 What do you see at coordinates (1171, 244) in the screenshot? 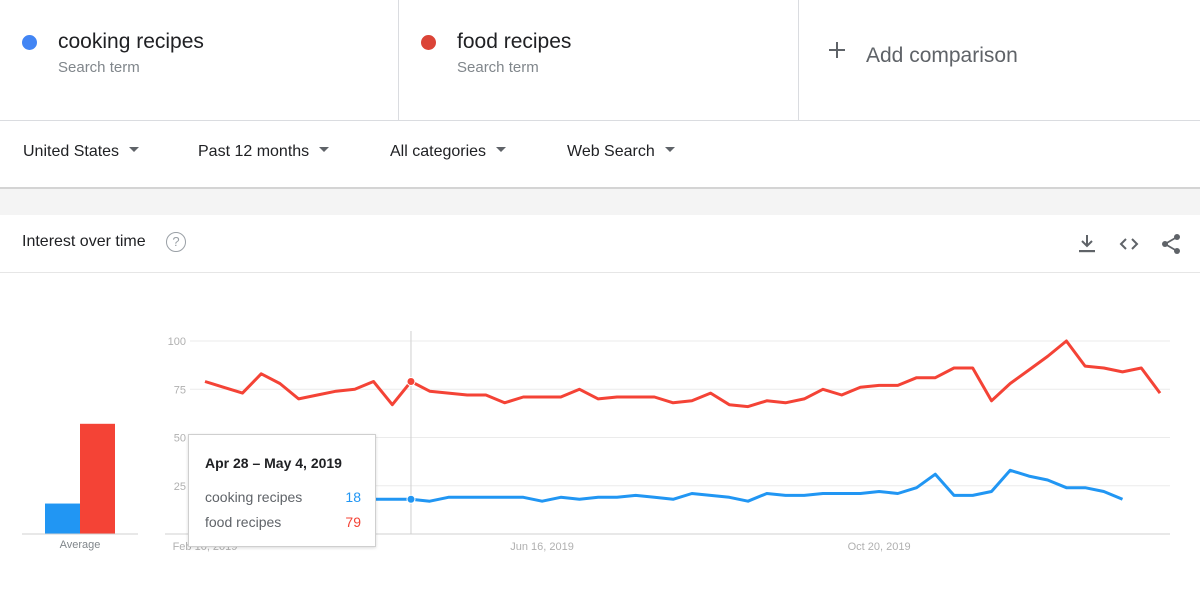
I see `share-icon` at bounding box center [1171, 244].